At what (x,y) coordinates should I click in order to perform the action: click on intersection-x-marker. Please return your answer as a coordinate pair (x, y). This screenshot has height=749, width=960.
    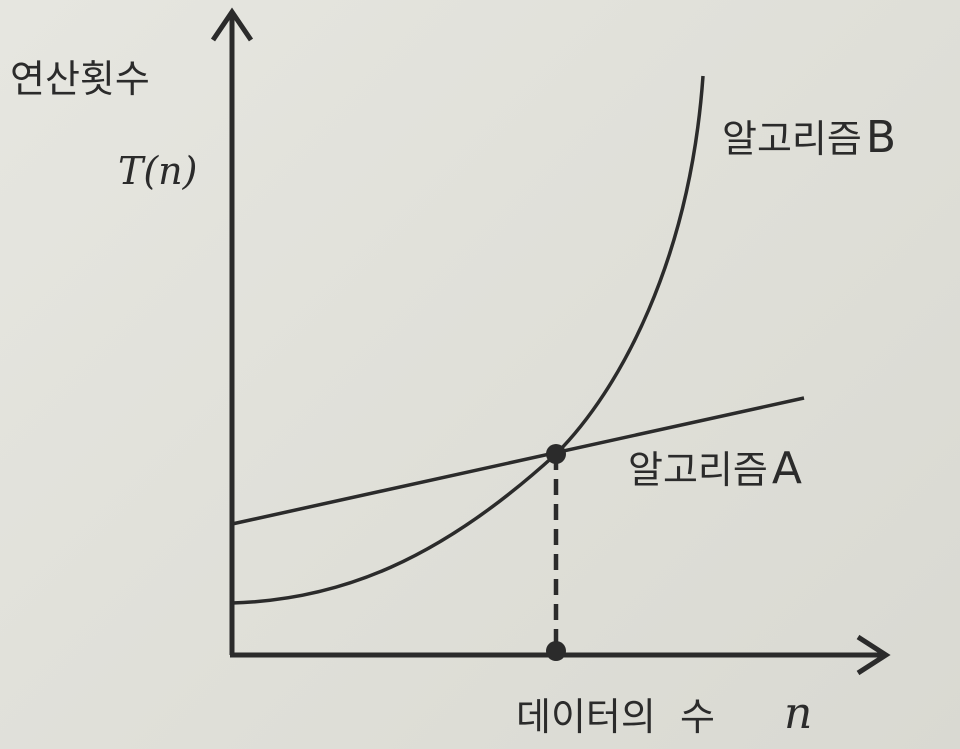
    Looking at the image, I should click on (556, 651).